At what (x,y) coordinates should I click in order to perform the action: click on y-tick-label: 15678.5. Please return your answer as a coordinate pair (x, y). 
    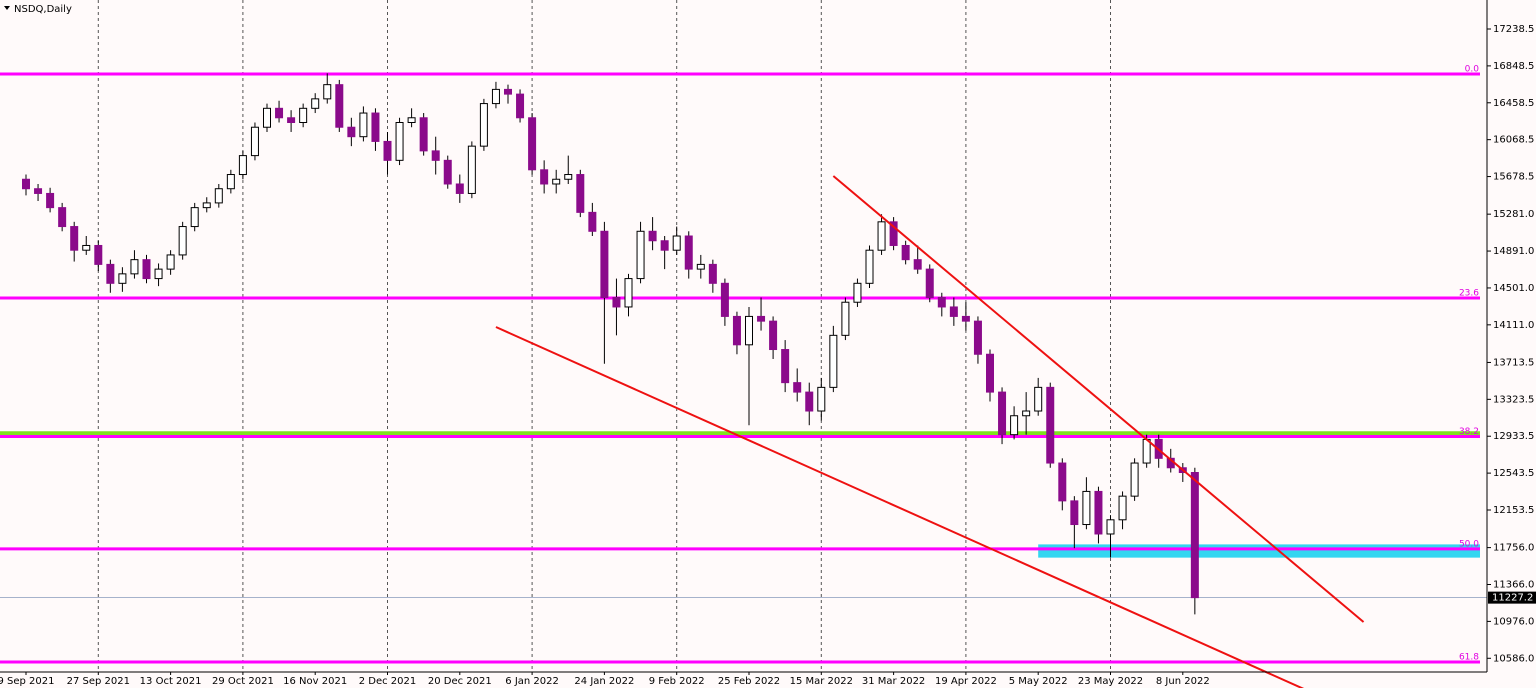
    Looking at the image, I should click on (1513, 177).